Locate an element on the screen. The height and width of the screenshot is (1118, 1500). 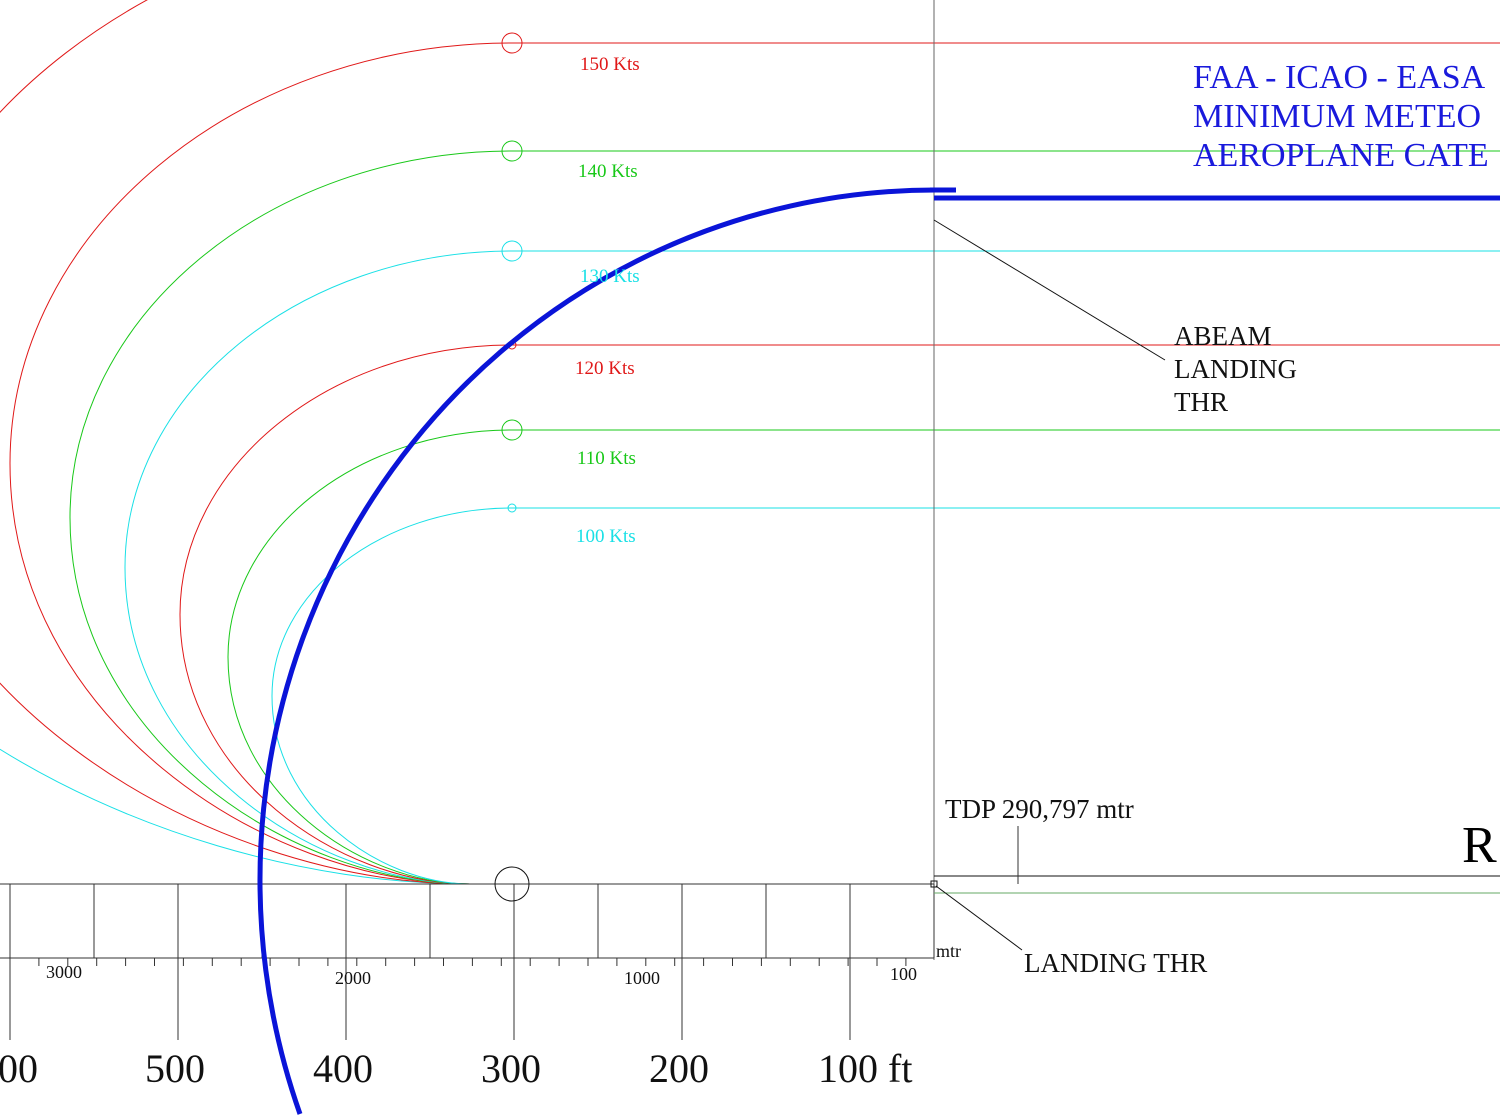
title-line: MINIMUM METEO is located at coordinates (1337, 116).